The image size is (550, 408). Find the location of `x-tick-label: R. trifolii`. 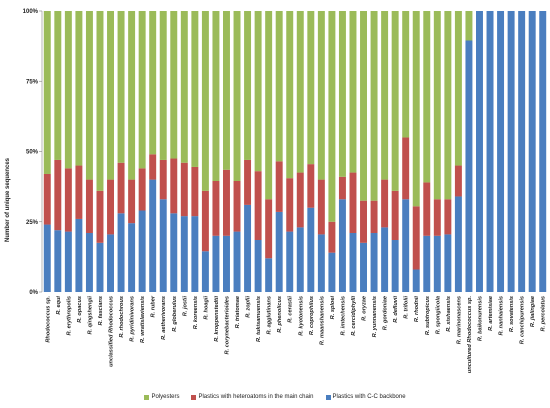

x-tick-label: R. trifolii is located at coordinates (407, 307).